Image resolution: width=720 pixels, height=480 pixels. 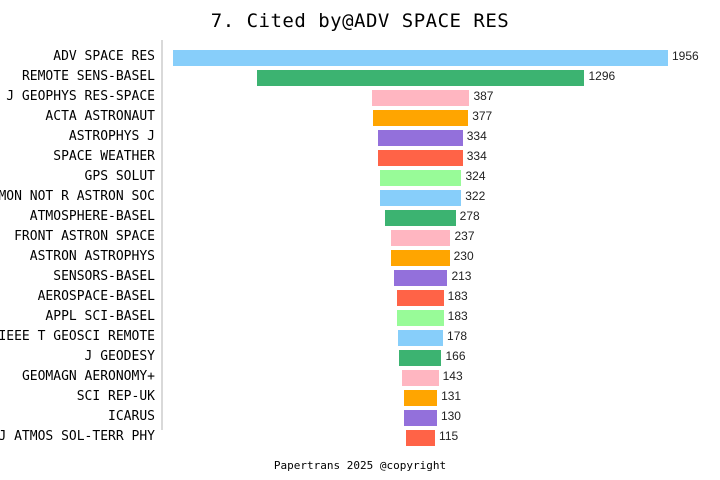 What do you see at coordinates (451, 396) in the screenshot?
I see `value-label: 131` at bounding box center [451, 396].